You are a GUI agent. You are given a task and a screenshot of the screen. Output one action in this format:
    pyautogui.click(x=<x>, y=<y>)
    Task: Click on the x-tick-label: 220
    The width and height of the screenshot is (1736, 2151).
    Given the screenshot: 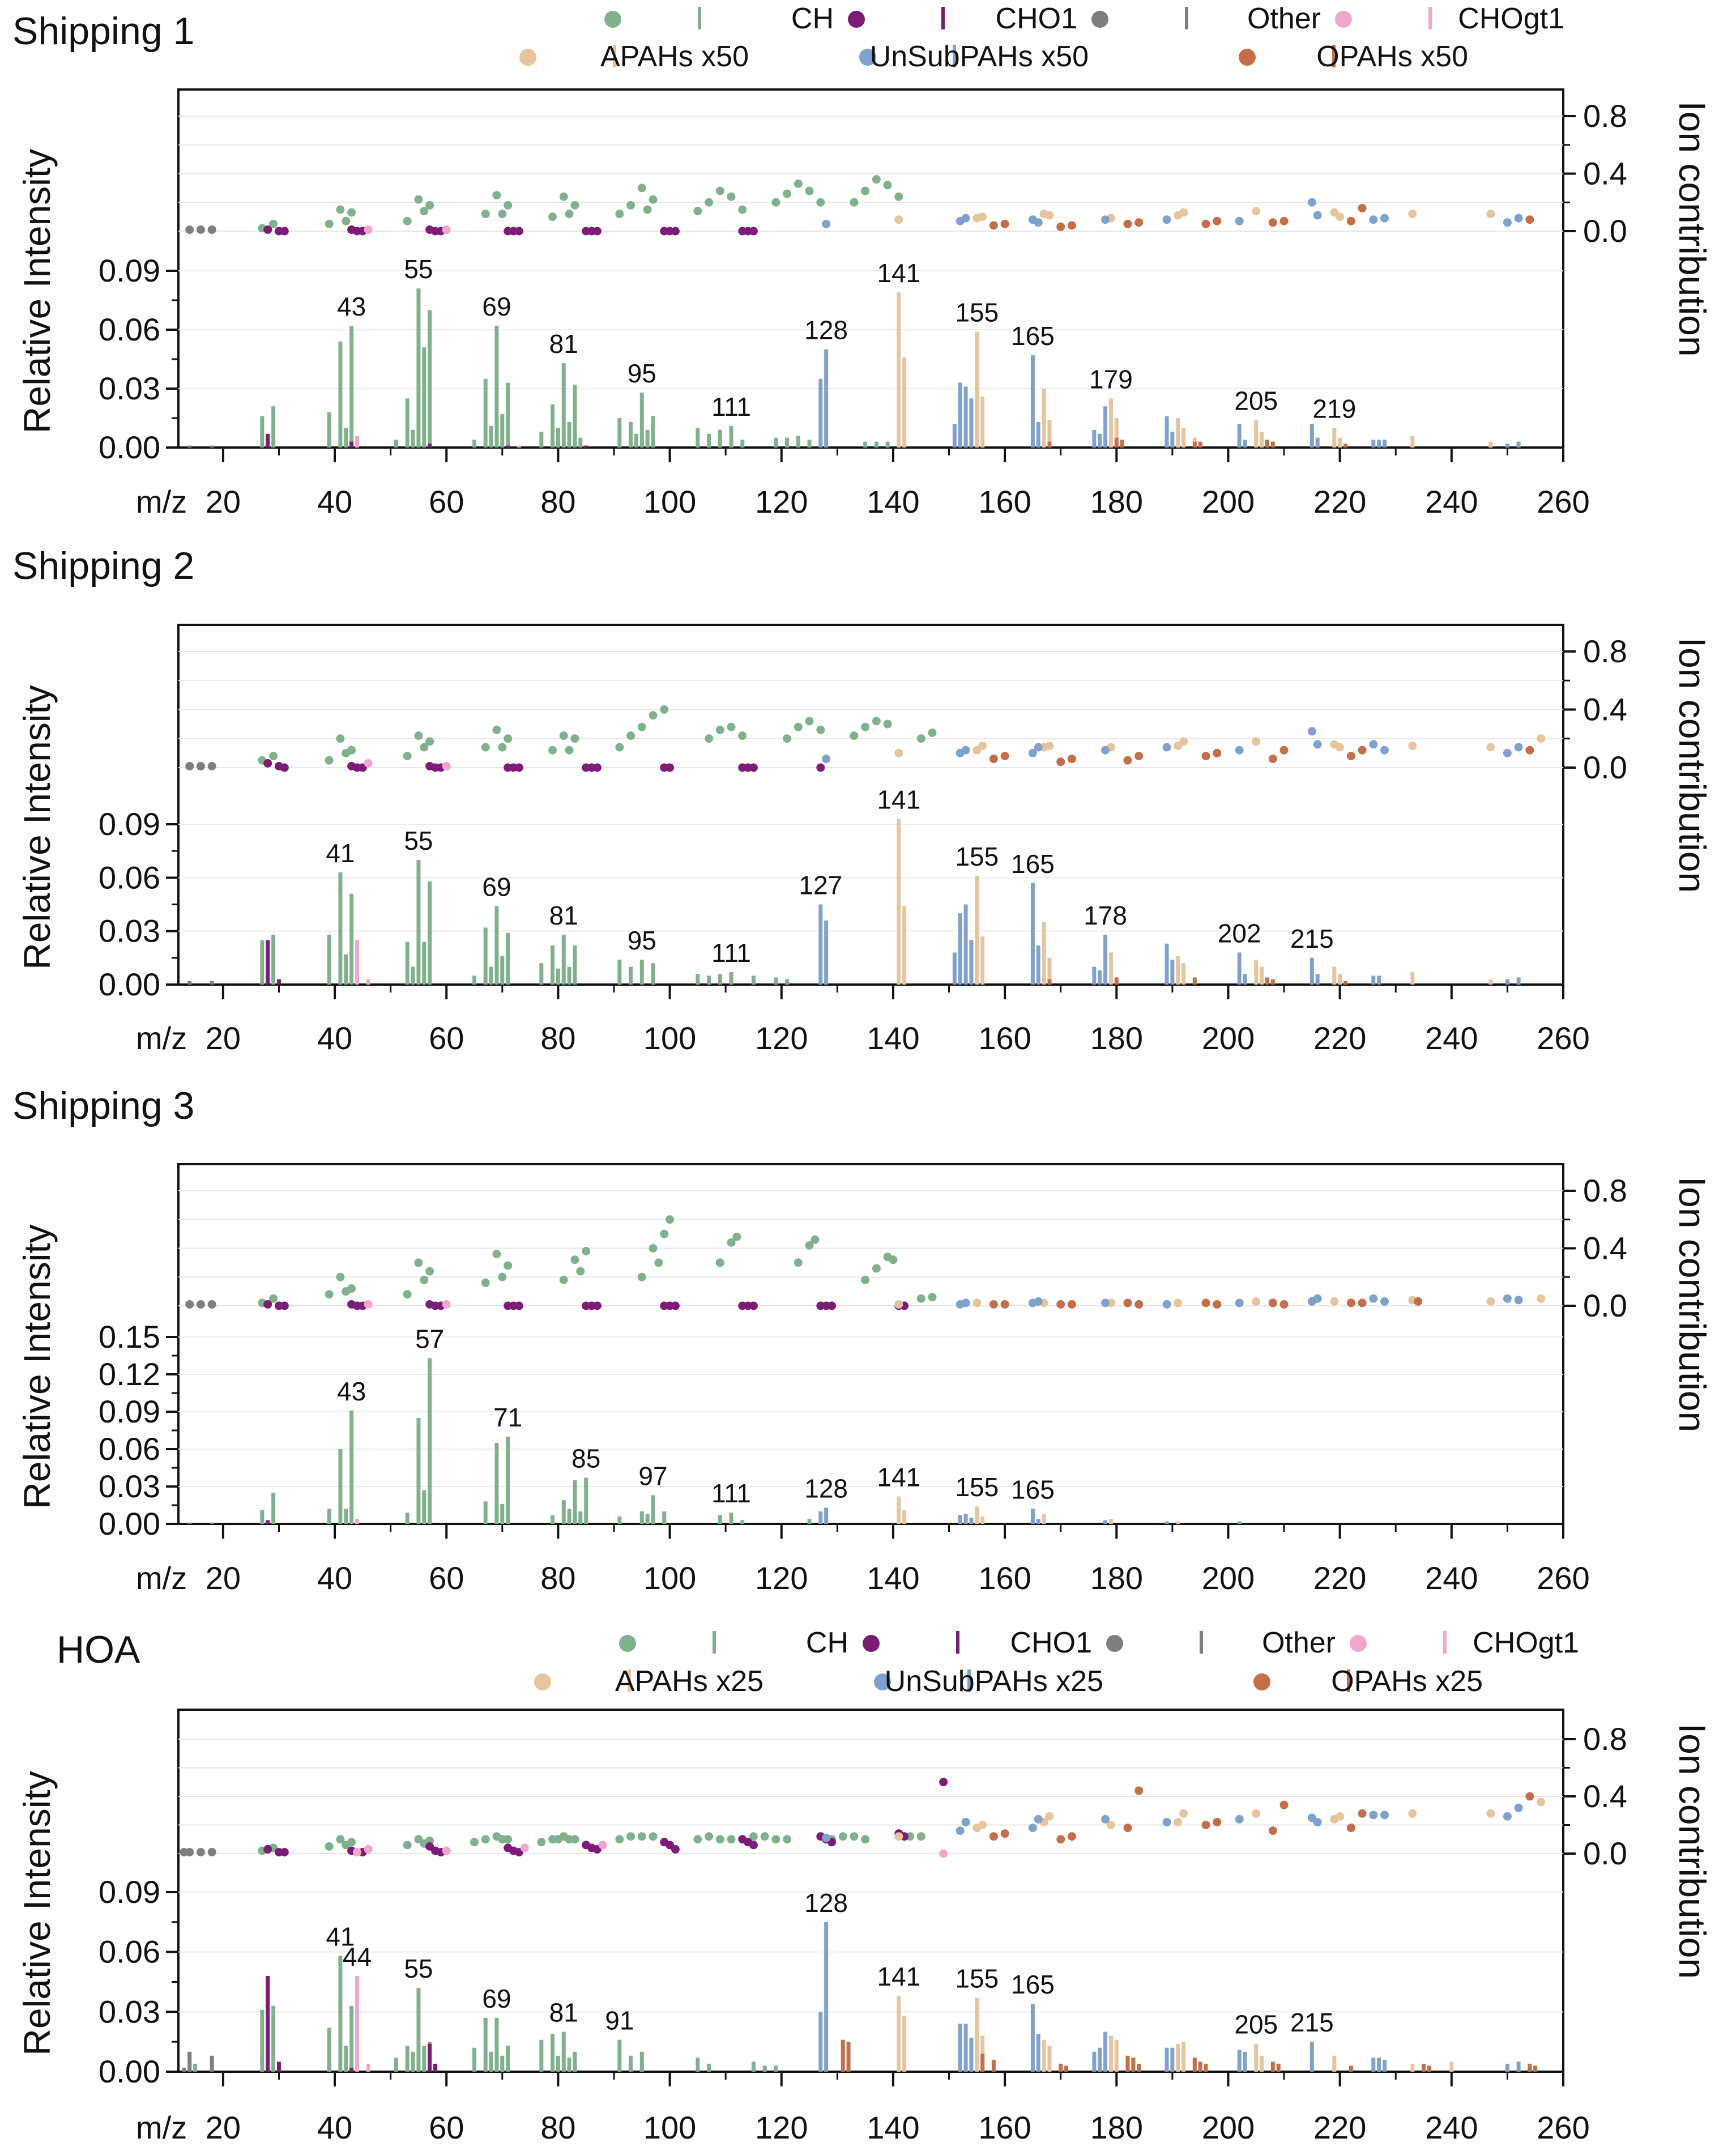 What is the action you would take?
    pyautogui.click(x=1339, y=501)
    